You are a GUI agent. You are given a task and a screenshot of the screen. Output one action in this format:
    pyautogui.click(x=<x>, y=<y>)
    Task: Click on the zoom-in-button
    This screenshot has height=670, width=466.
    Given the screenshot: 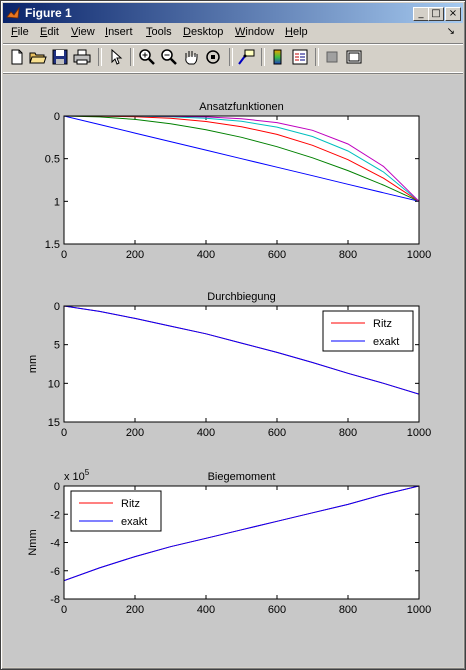 What is the action you would take?
    pyautogui.click(x=147, y=57)
    